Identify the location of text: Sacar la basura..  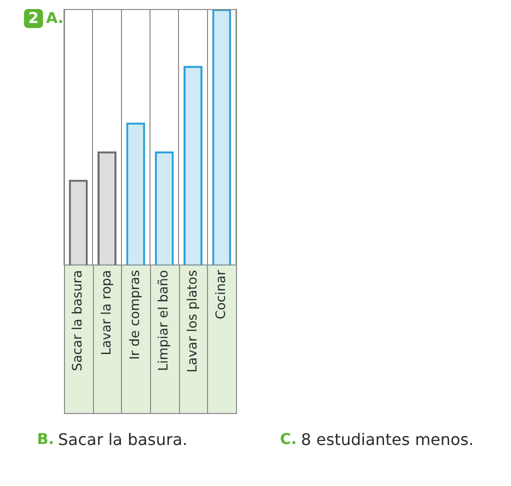
(123, 439).